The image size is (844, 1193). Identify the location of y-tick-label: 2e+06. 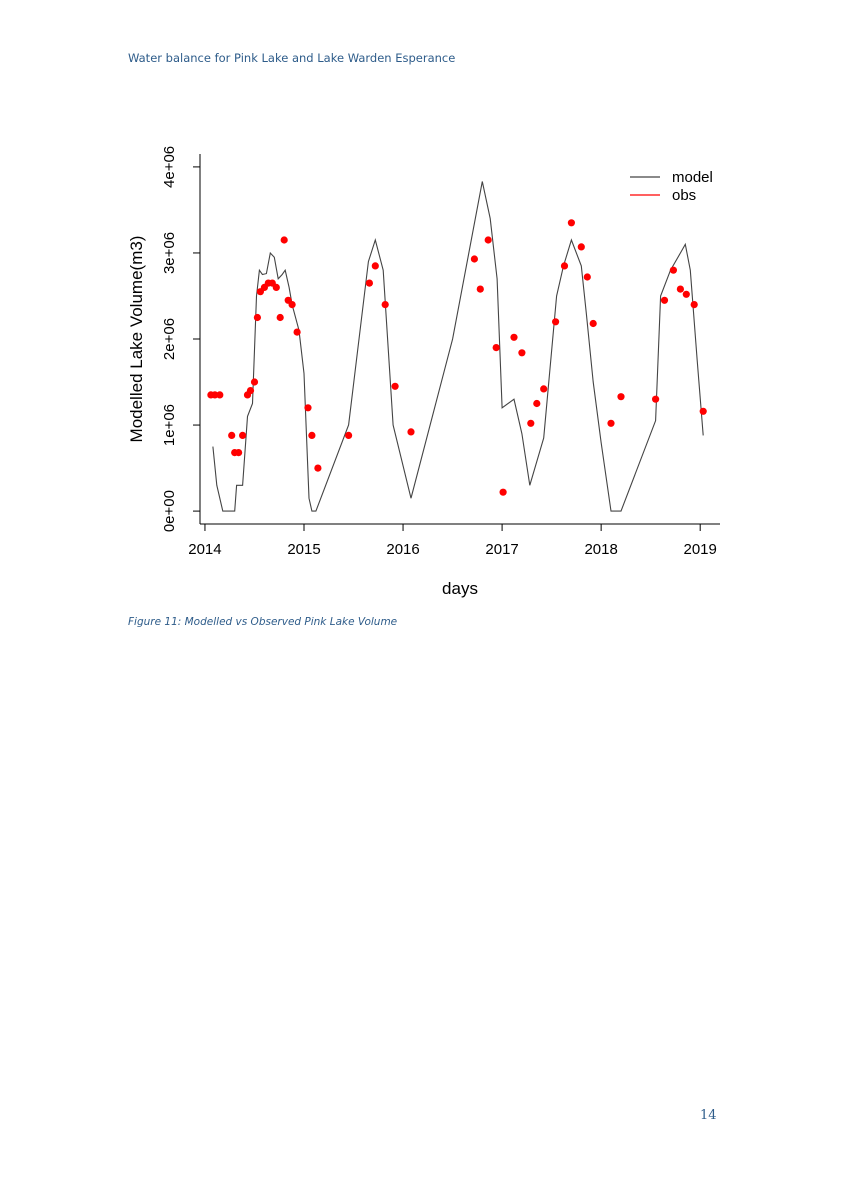
(169, 339).